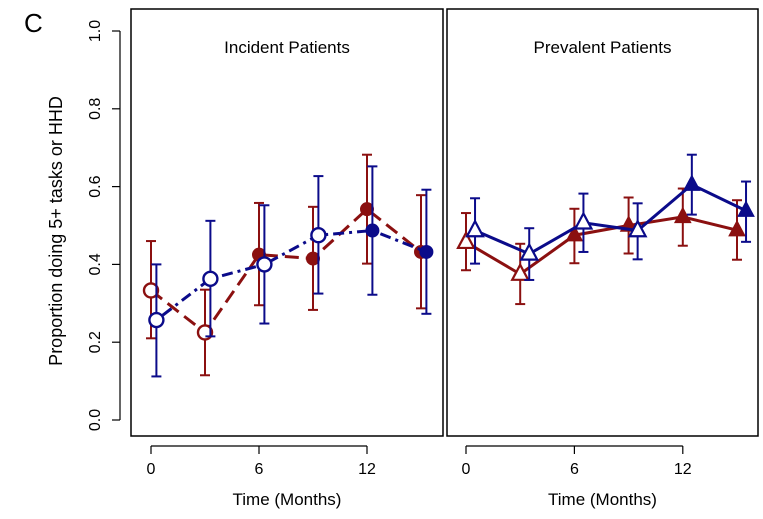 This screenshot has width=763, height=519. I want to click on y-tick-label: 1.0, so click(95, 31).